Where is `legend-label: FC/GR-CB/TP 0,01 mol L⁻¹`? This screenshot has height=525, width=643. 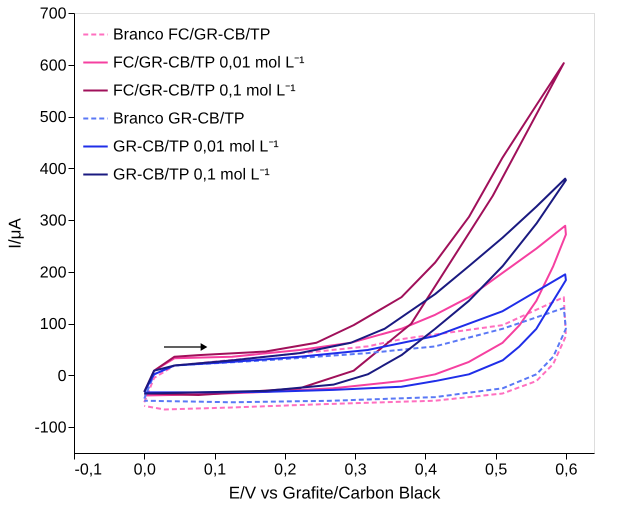
legend-label: FC/GR-CB/TP 0,01 mol L⁻¹ is located at coordinates (208, 63).